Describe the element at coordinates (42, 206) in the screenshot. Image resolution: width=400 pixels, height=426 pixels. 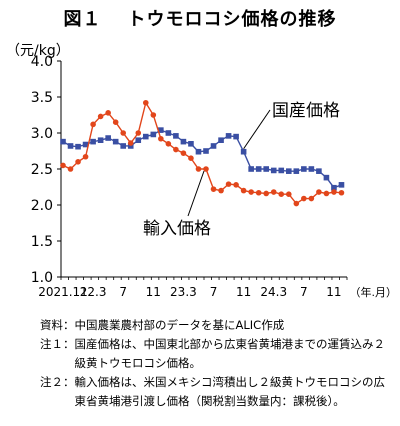
I see `y-tick-label: 2.0` at that location.